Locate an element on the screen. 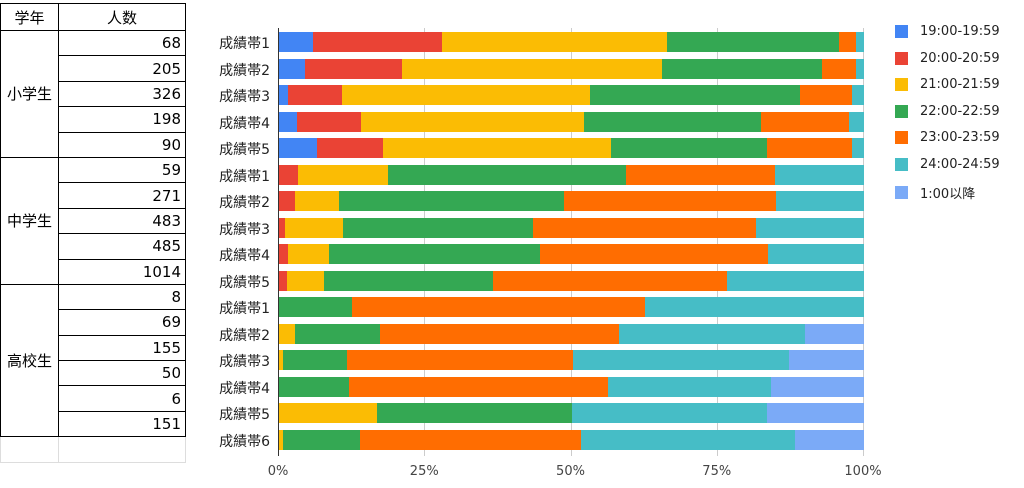 This screenshot has width=1024, height=488. count-cell: 151 is located at coordinates (122, 424).